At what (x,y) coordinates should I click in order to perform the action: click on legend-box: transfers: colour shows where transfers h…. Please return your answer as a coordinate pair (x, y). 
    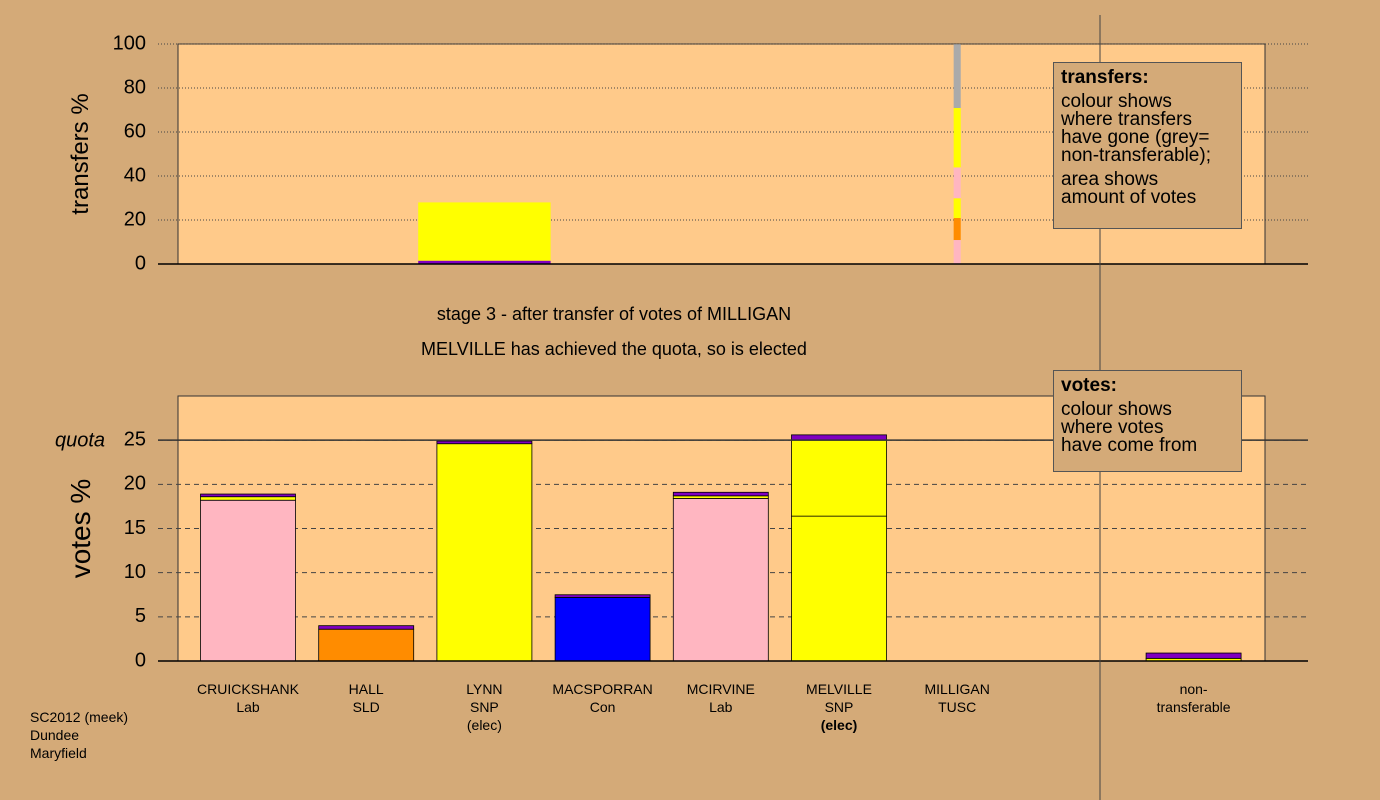
    Looking at the image, I should click on (1147, 145).